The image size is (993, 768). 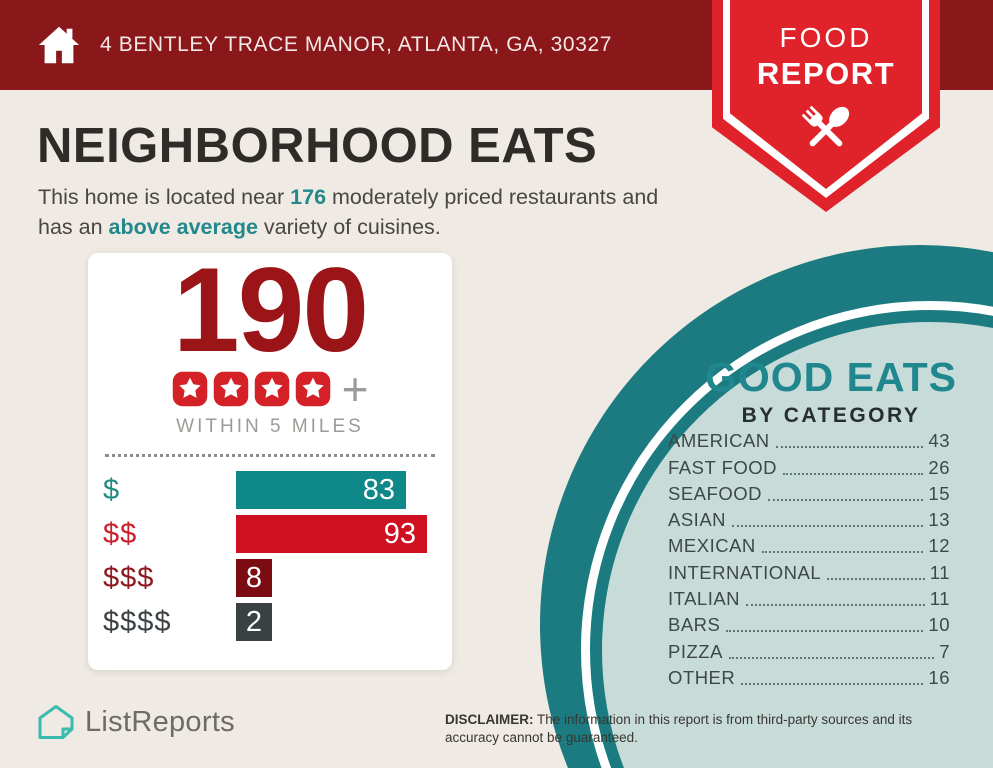 What do you see at coordinates (489, 719) in the screenshot?
I see `disclaimer-label: DISCLAIMER:` at bounding box center [489, 719].